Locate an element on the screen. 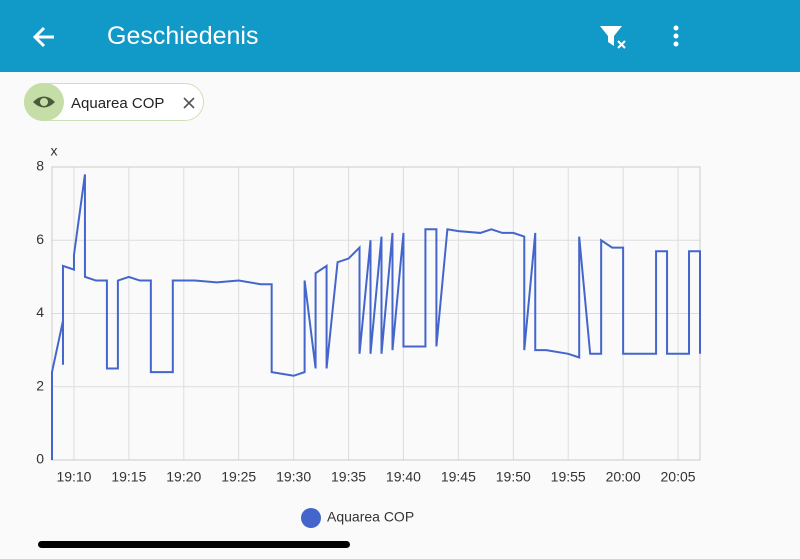  app-bar: Geschiedenis is located at coordinates (400, 36).